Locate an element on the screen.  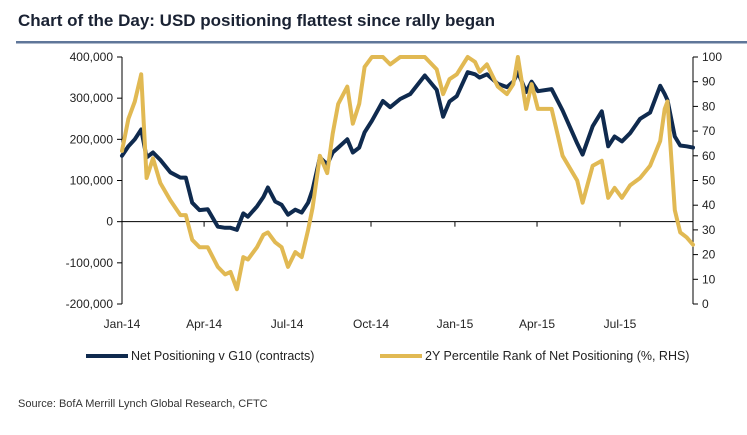
x-tick-label: Jan-15 is located at coordinates (455, 324).